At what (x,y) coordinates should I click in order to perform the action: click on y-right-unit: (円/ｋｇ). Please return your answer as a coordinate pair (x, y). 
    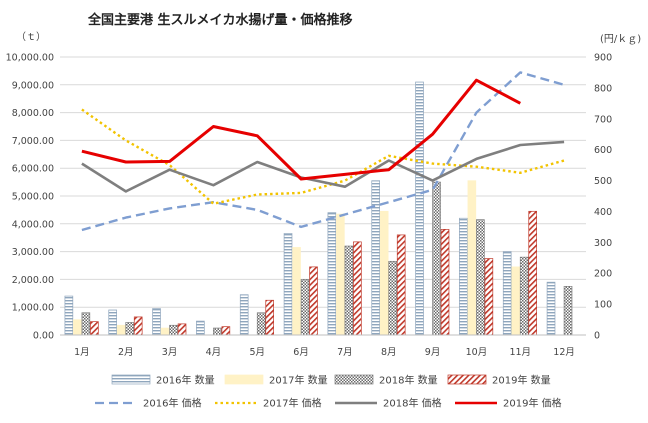
    Looking at the image, I should click on (620, 39).